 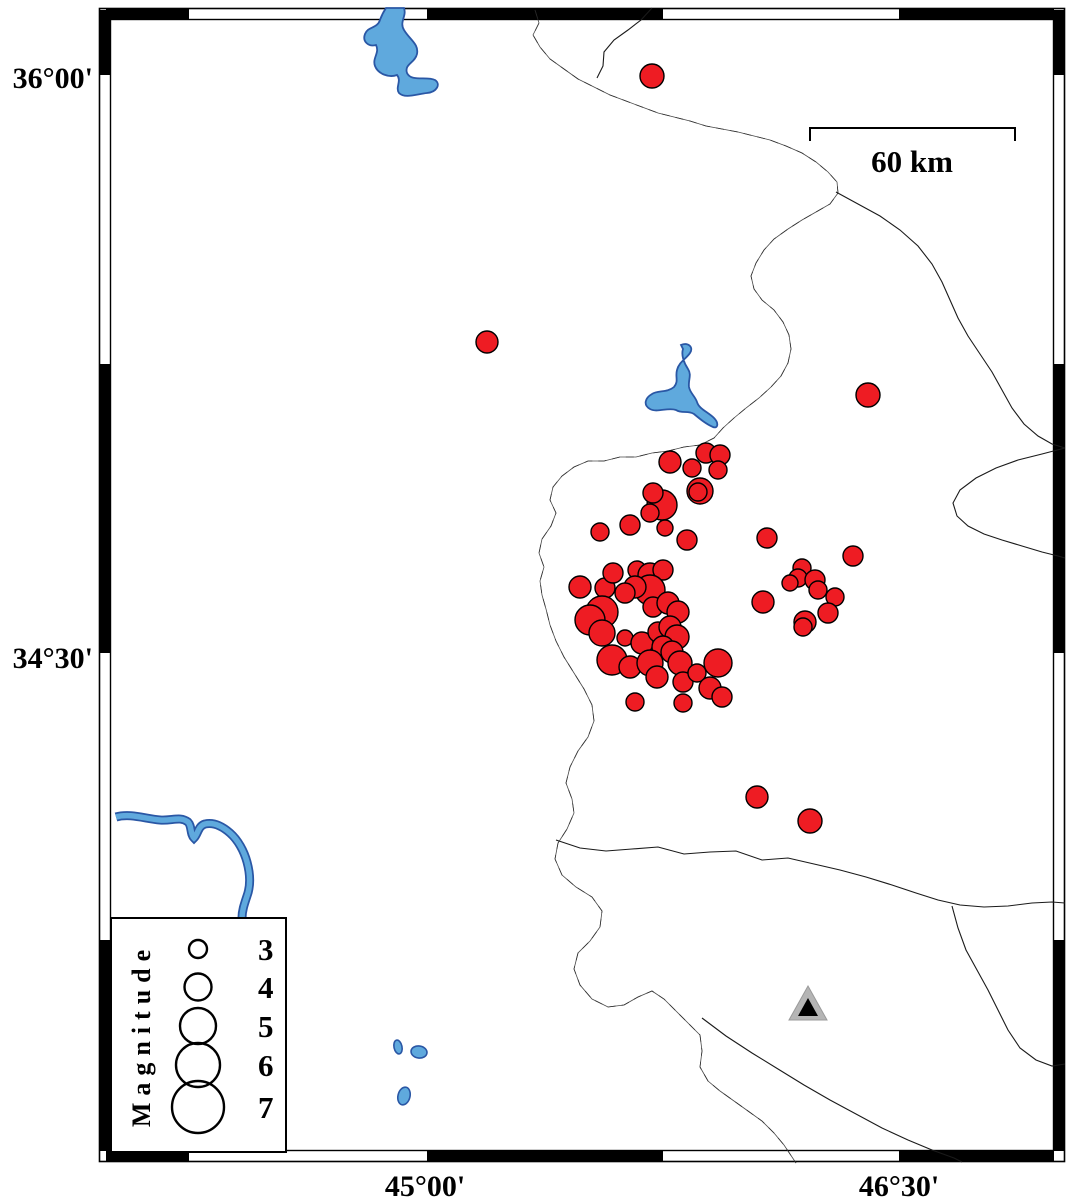 What do you see at coordinates (950, 320) in the screenshot?
I see `boundary-line-northeast` at bounding box center [950, 320].